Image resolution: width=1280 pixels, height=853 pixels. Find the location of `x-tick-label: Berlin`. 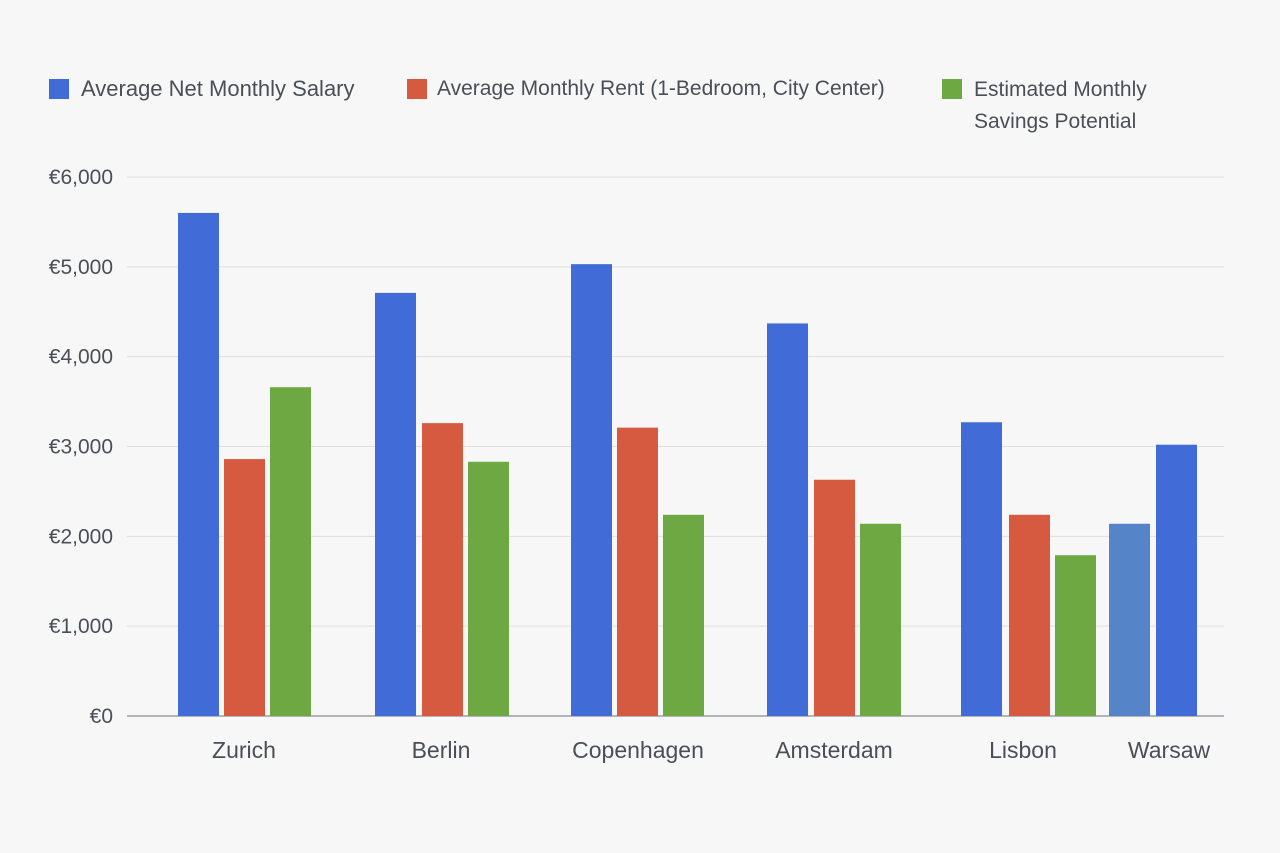

x-tick-label: Berlin is located at coordinates (441, 750).